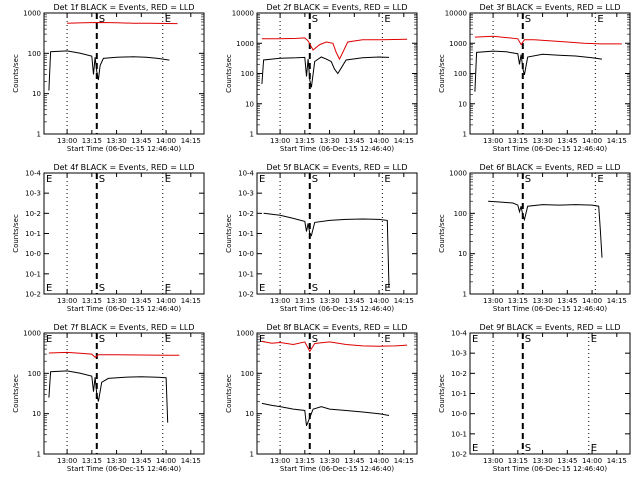  I want to click on panel-title: Det 3f BLACK = Events, RED = LLD, so click(549, 7).